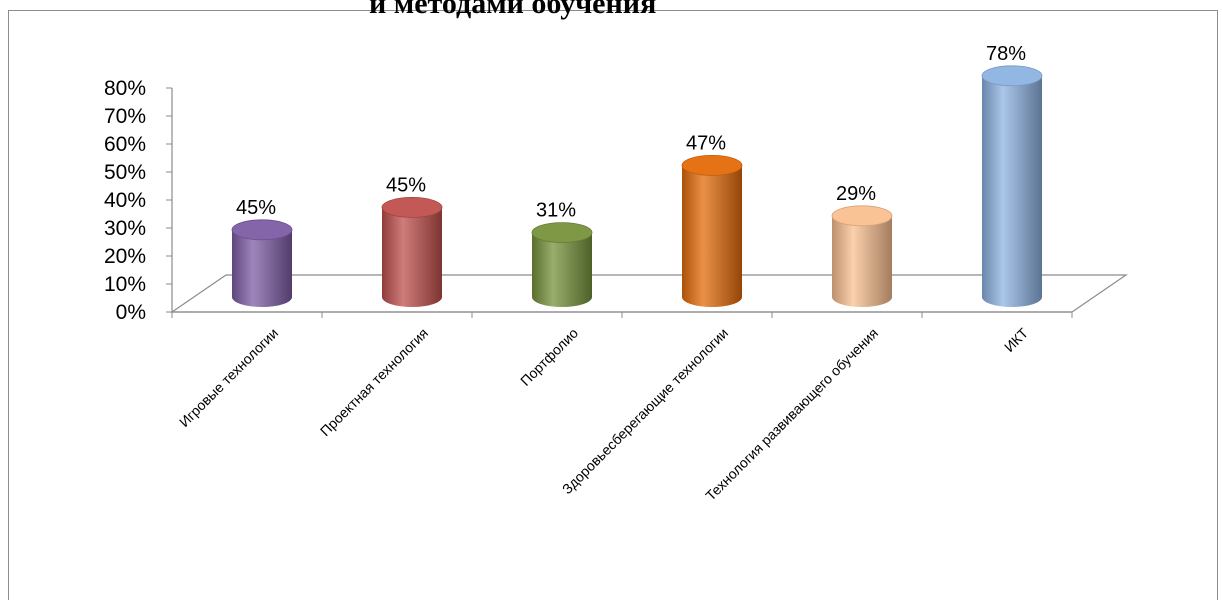 The image size is (1222, 600). What do you see at coordinates (125, 172) in the screenshot?
I see `y-tick-label: 50%` at bounding box center [125, 172].